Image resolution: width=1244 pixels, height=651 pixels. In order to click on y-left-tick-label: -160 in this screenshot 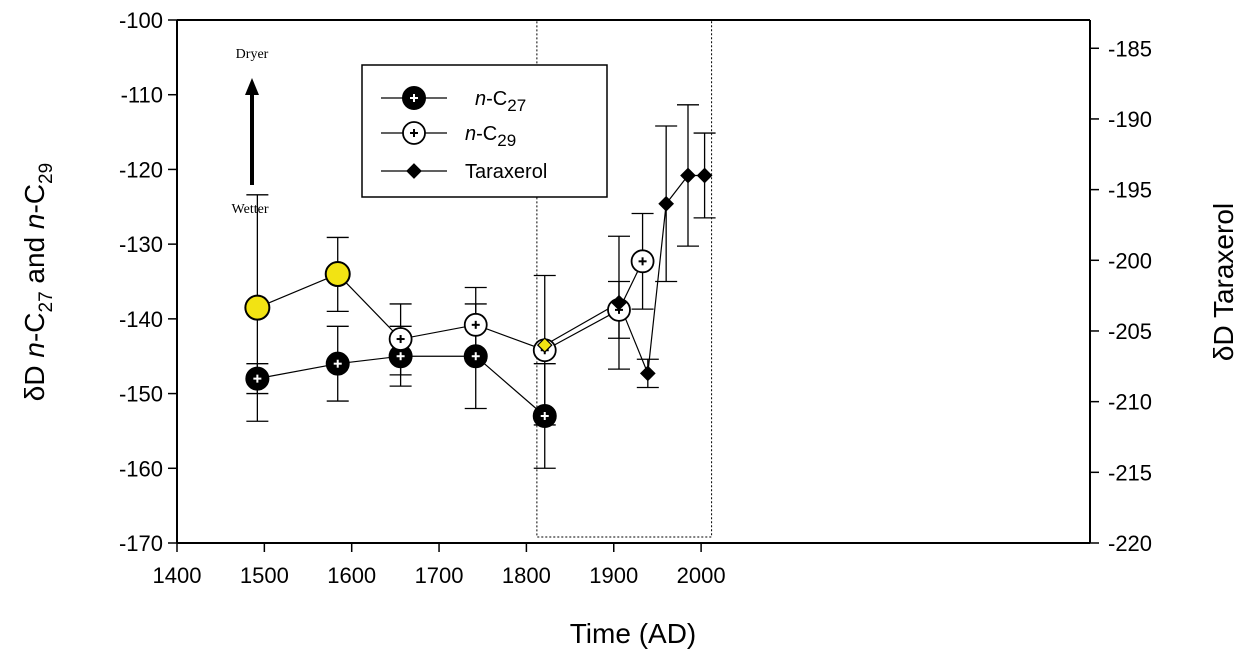, I will do `click(141, 468)`.